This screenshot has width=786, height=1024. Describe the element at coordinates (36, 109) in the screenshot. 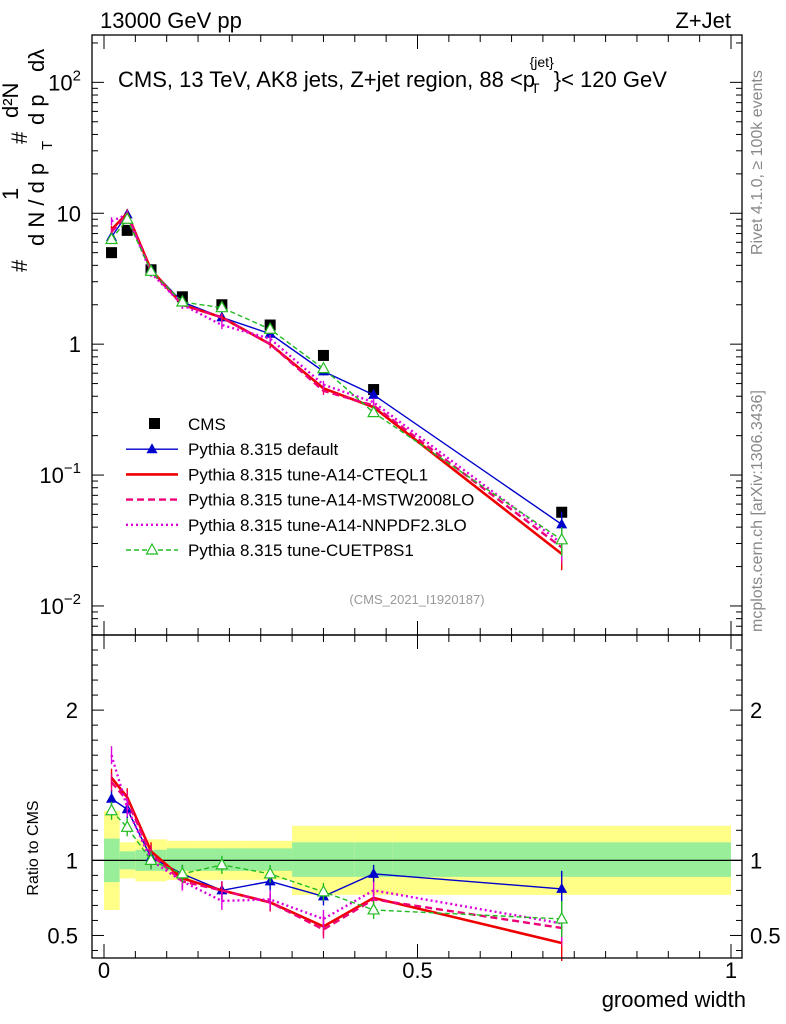

I see `y-label-dpt: d p` at that location.